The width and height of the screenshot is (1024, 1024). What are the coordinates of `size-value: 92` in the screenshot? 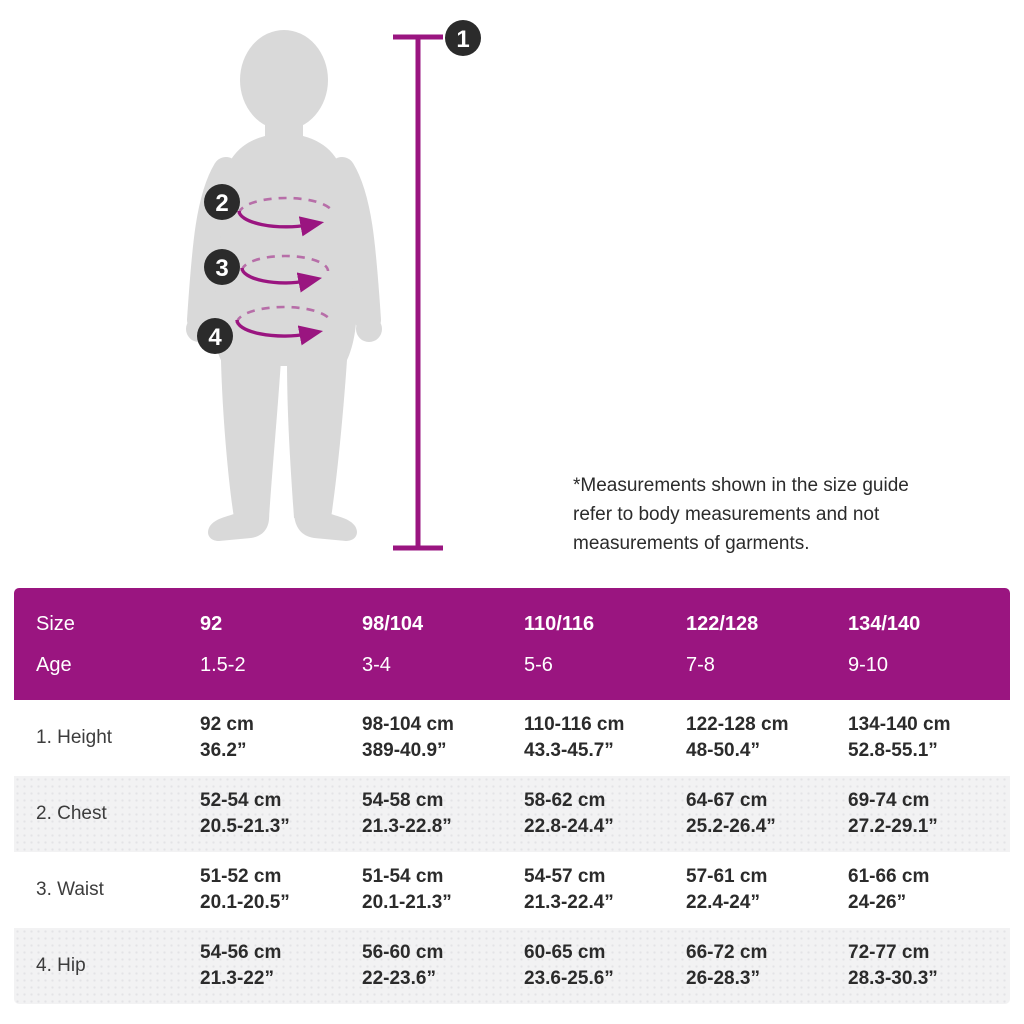 It's located at (211, 624).